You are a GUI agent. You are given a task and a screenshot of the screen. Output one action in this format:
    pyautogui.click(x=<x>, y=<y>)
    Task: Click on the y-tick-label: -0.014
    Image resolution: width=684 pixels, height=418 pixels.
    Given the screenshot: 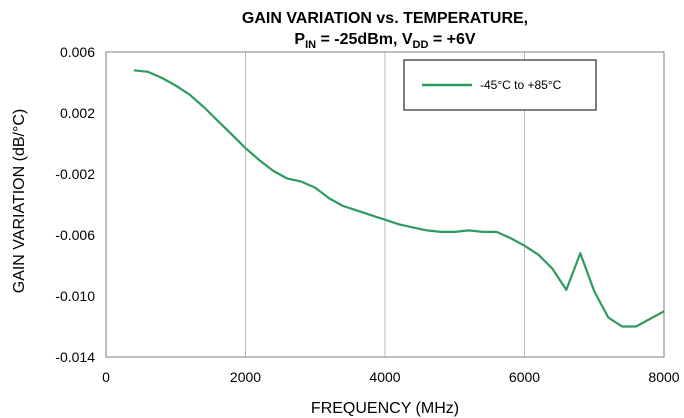 What is the action you would take?
    pyautogui.click(x=75, y=357)
    